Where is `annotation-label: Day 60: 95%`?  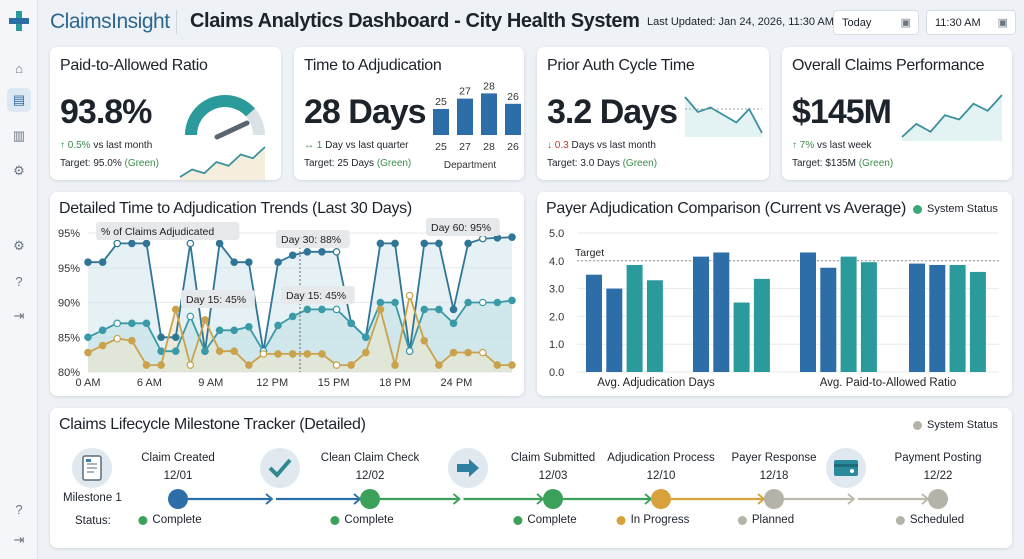
annotation-label: Day 60: 95% is located at coordinates (461, 228).